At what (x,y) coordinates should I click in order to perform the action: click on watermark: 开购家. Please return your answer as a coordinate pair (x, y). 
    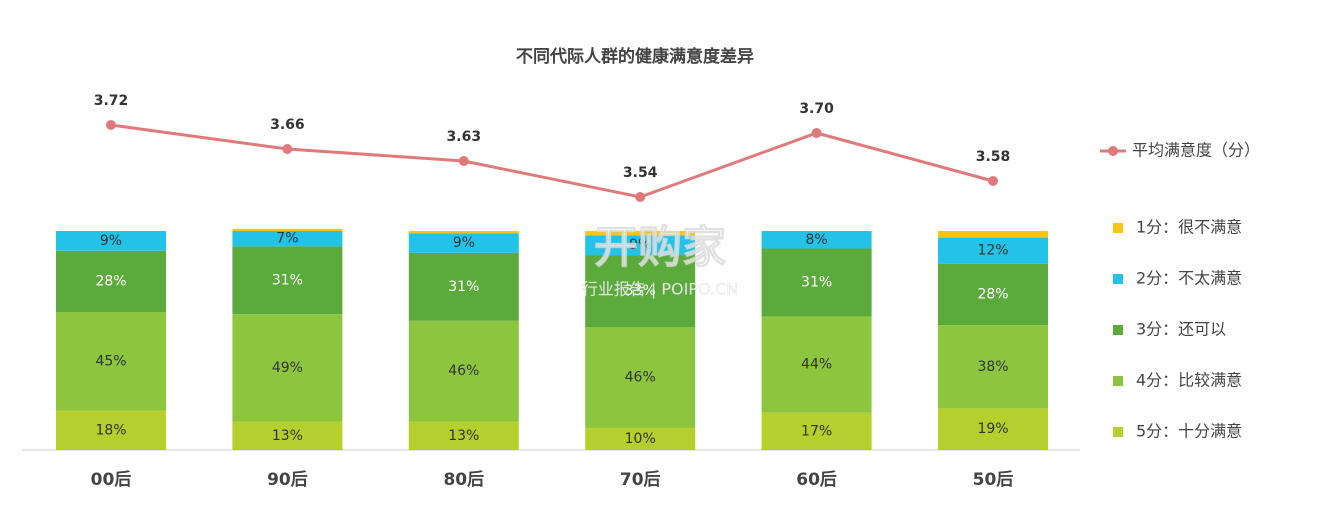
    Looking at the image, I should click on (660, 247).